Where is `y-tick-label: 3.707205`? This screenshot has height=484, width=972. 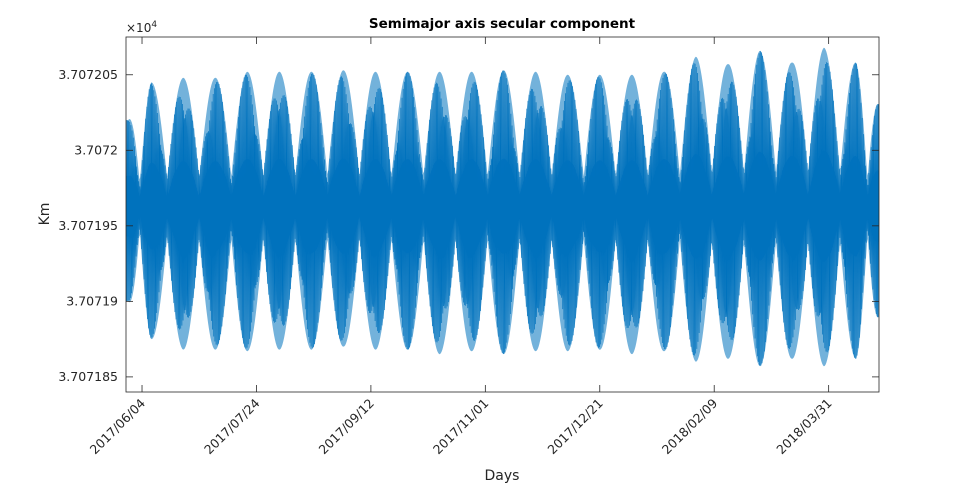
y-tick-label: 3.707205 is located at coordinates (88, 74).